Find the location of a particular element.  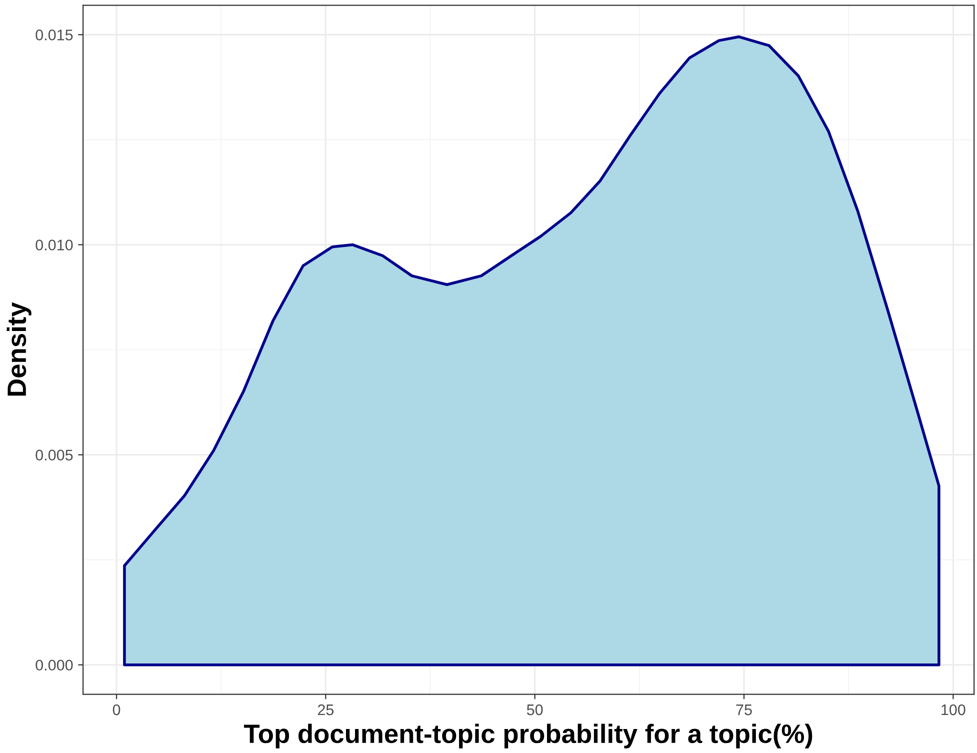

y-tick-label: 0.000 is located at coordinates (54, 665).